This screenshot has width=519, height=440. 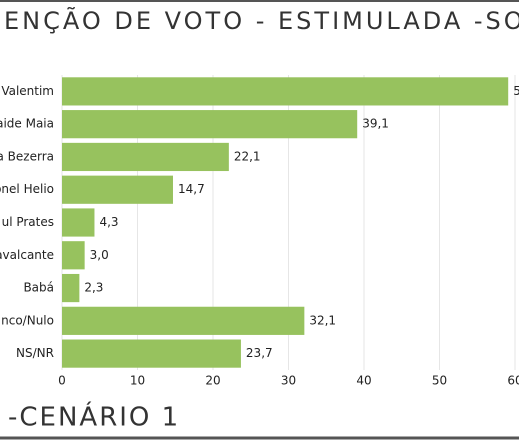 I want to click on x-tick-label: 10, so click(x=137, y=381).